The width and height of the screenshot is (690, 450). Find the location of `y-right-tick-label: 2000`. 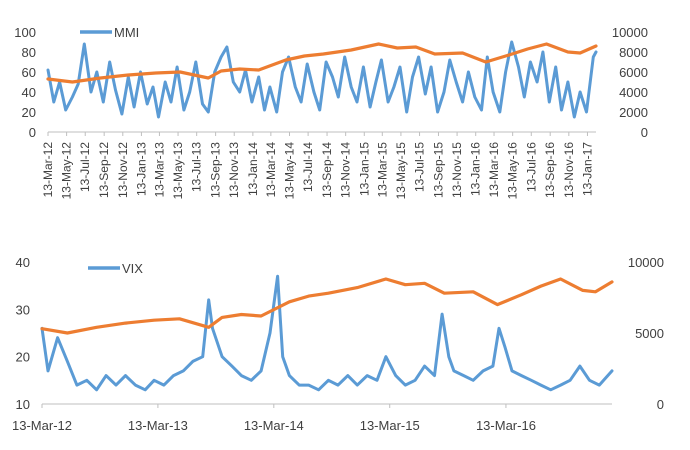

y-right-tick-label: 2000 is located at coordinates (633, 112).